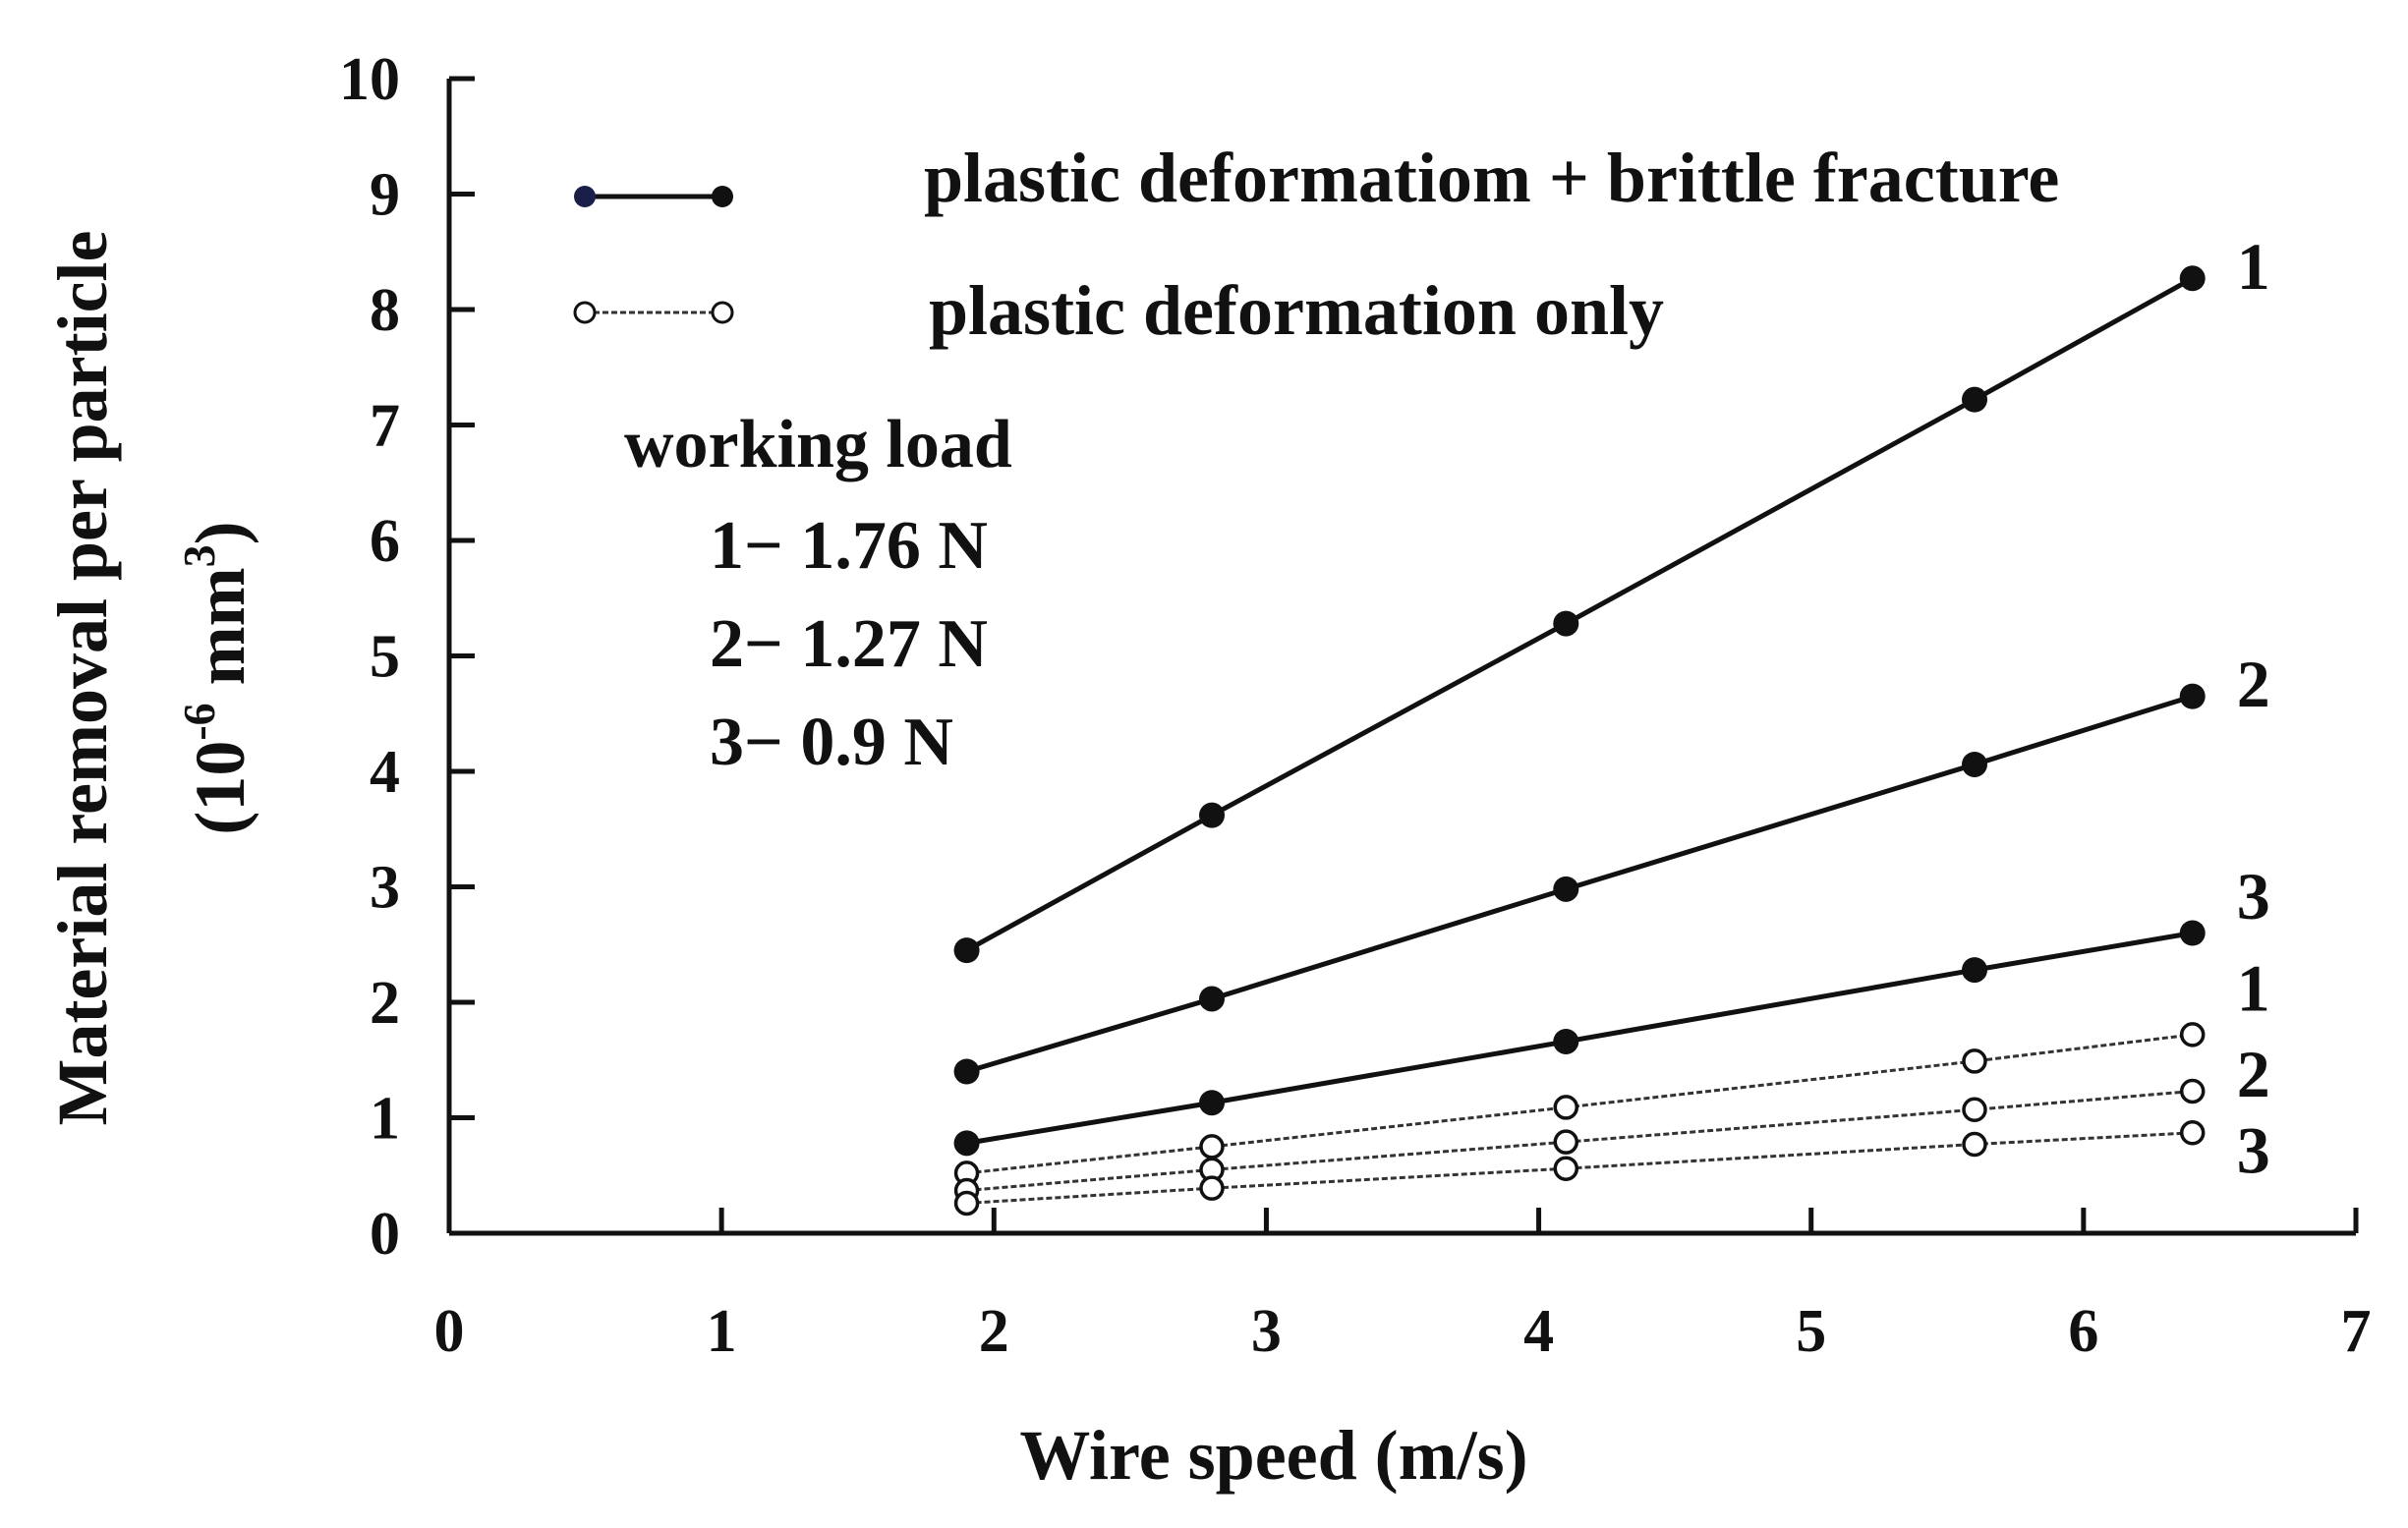 The width and height of the screenshot is (2408, 1528). What do you see at coordinates (199, 555) in the screenshot?
I see `y-axis-title-unit-exp: 3` at bounding box center [199, 555].